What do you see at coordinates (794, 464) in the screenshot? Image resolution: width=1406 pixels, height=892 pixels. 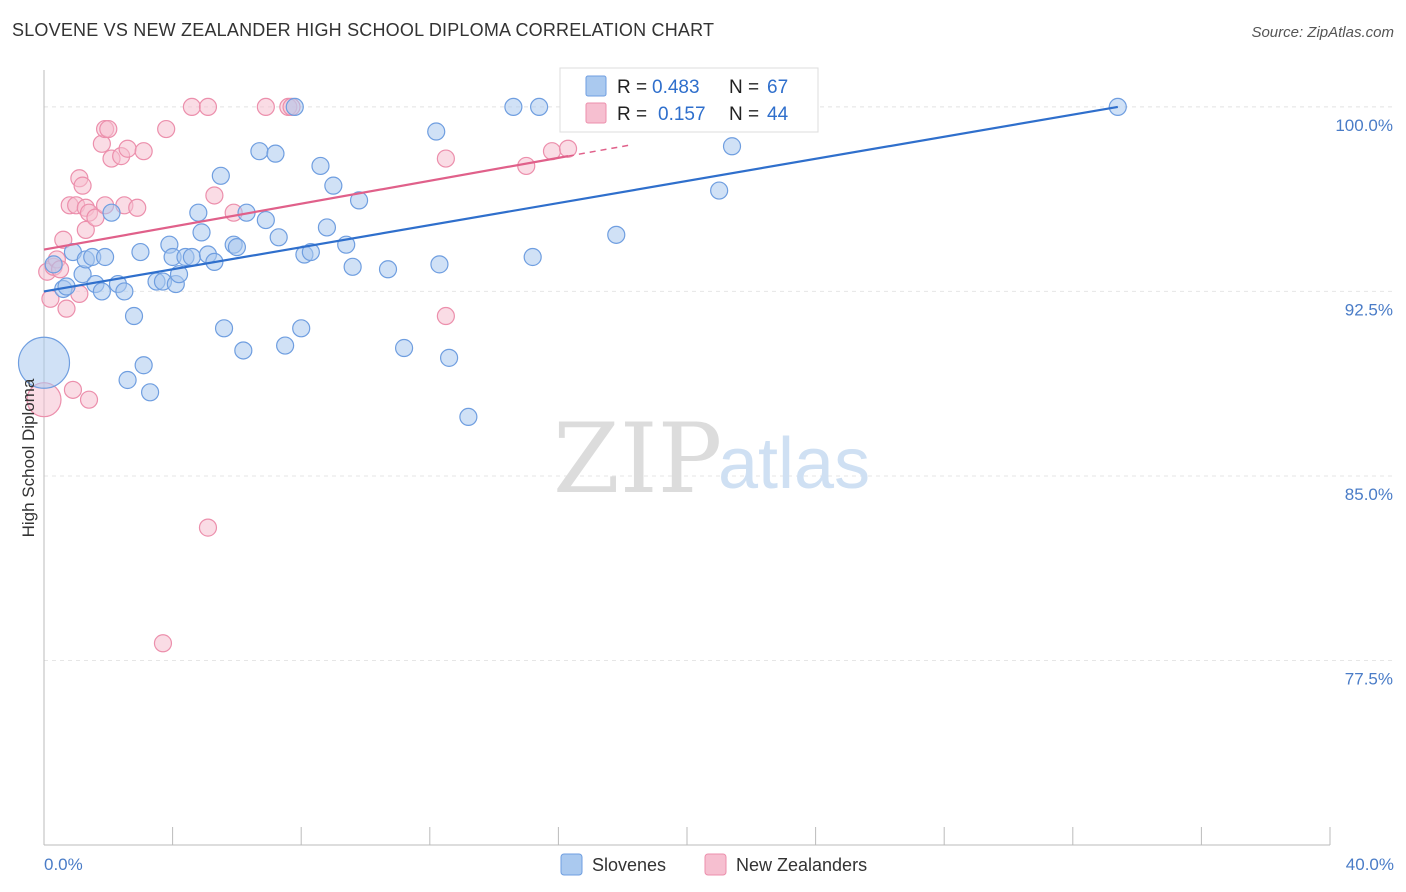 I see `watermark-atlas: atlas` at bounding box center [794, 464].